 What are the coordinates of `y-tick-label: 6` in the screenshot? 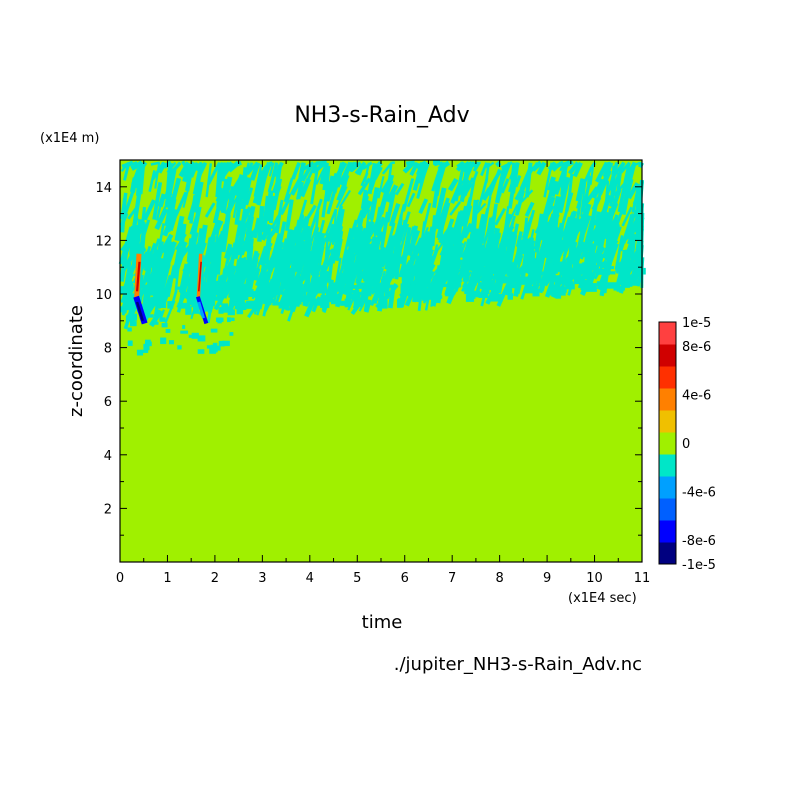 It's located at (108, 402).